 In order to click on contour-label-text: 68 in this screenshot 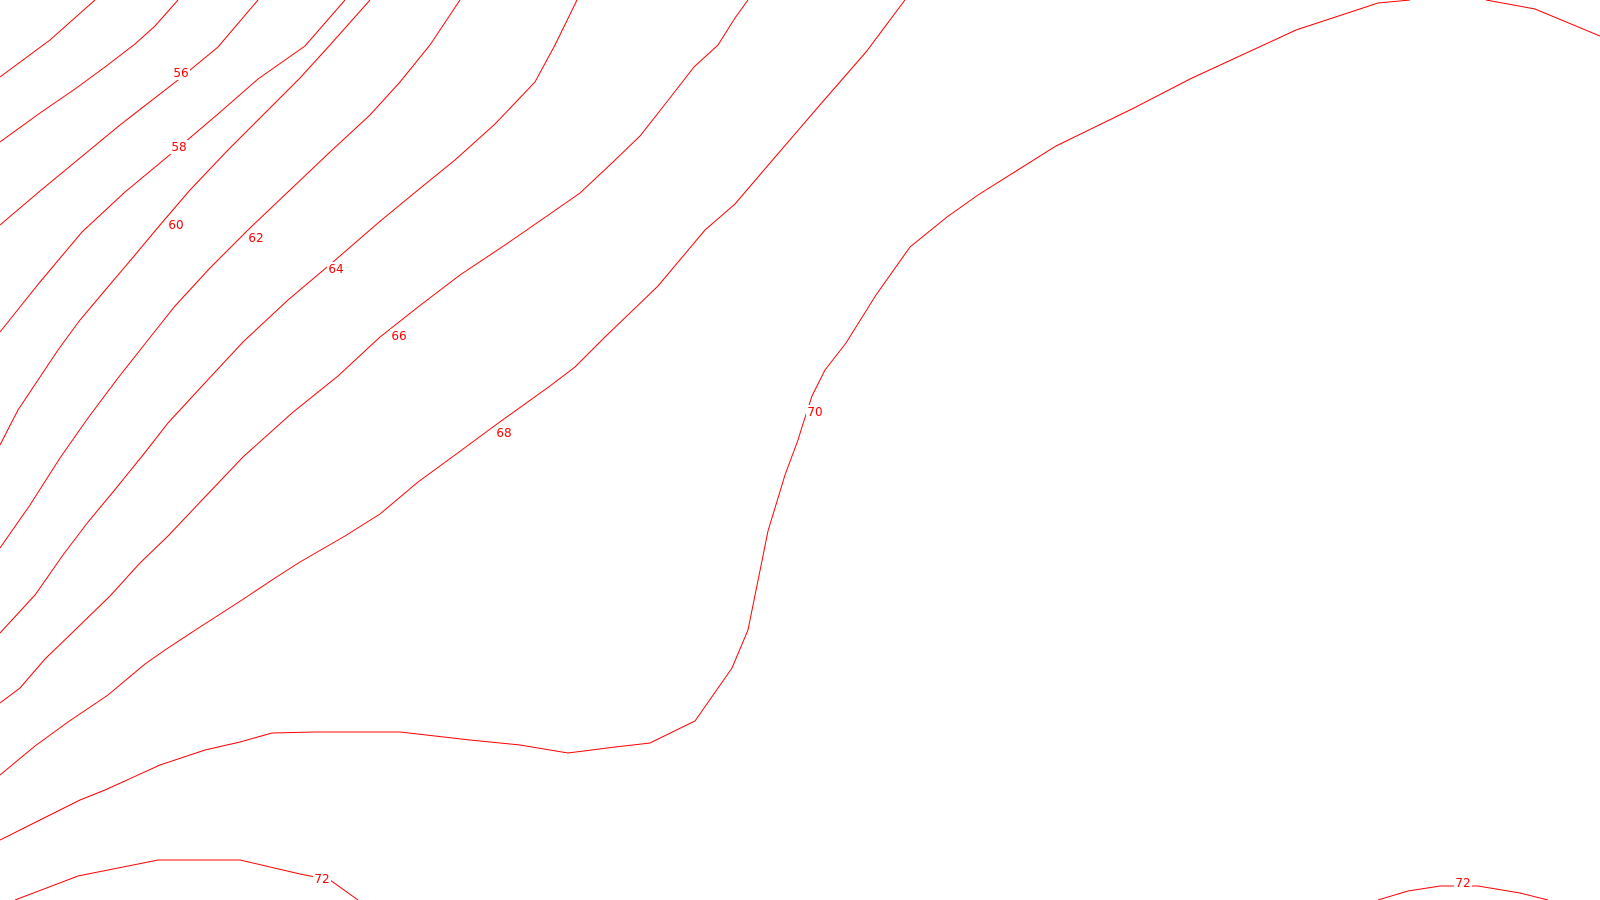, I will do `click(503, 433)`.